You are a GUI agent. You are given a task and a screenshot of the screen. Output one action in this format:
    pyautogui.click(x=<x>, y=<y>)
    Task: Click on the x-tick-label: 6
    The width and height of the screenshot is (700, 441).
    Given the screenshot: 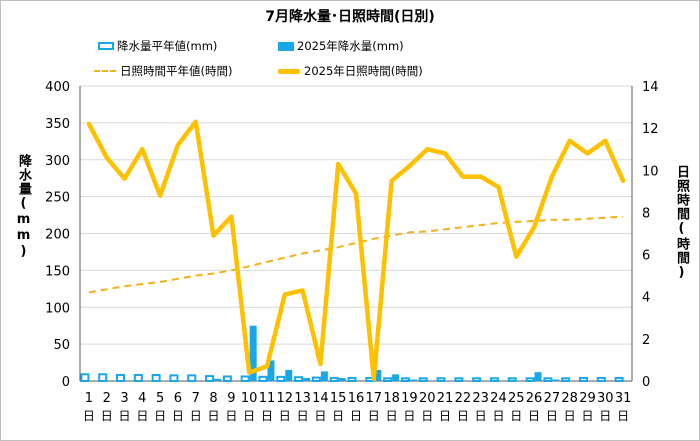 What is the action you would take?
    pyautogui.click(x=178, y=398)
    